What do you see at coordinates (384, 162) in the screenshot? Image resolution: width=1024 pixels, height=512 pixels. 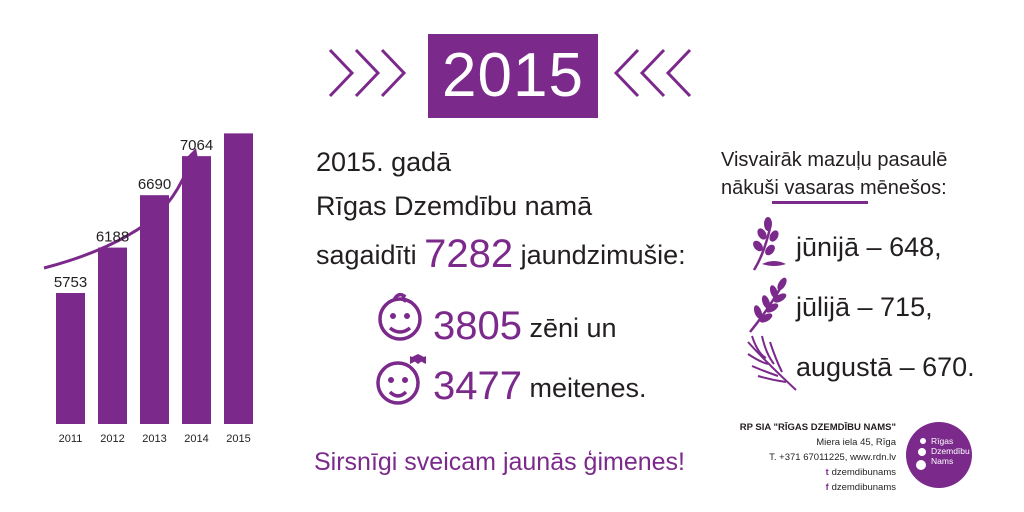 I see `summary-line-1: 2015. gadā` at bounding box center [384, 162].